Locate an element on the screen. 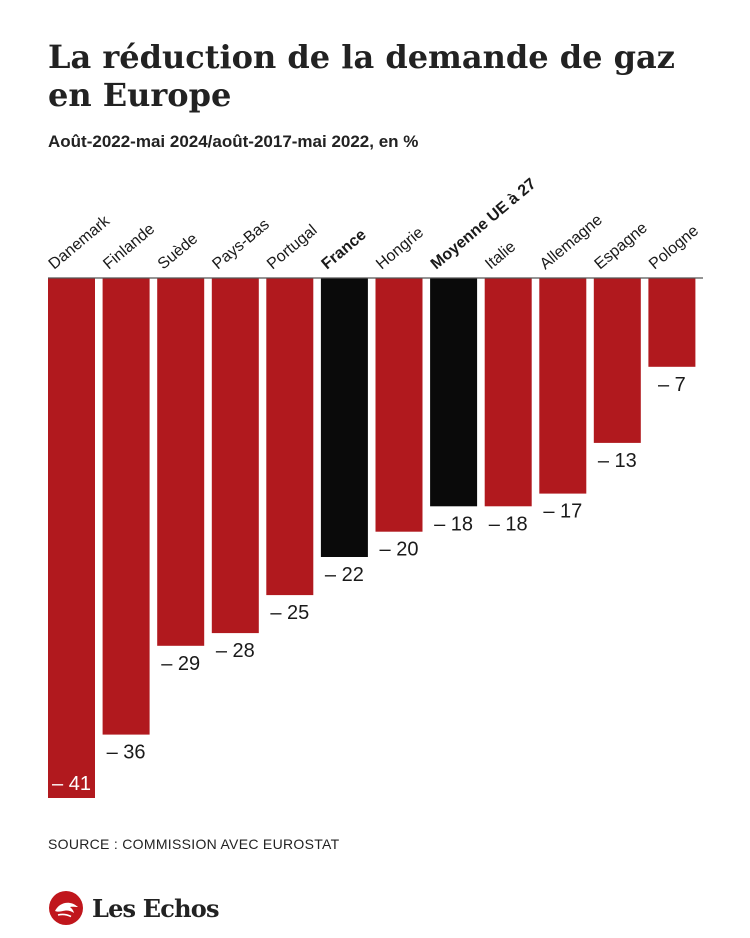 The height and width of the screenshot is (938, 750). category-label-suede: Suède is located at coordinates (178, 251).